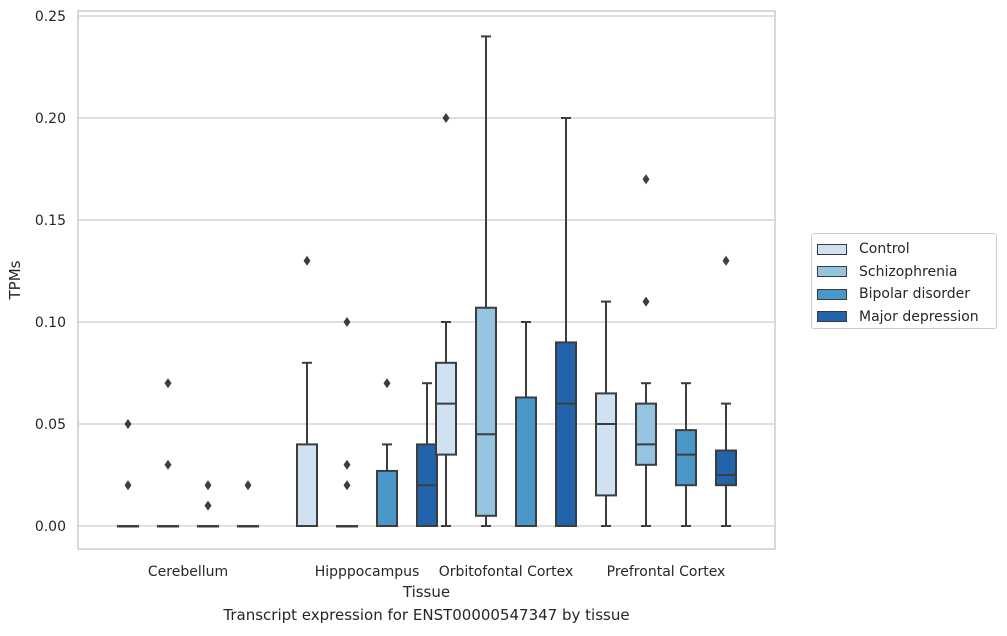 The height and width of the screenshot is (636, 1007). I want to click on legend-swatch-bipolar-disorder, so click(832, 294).